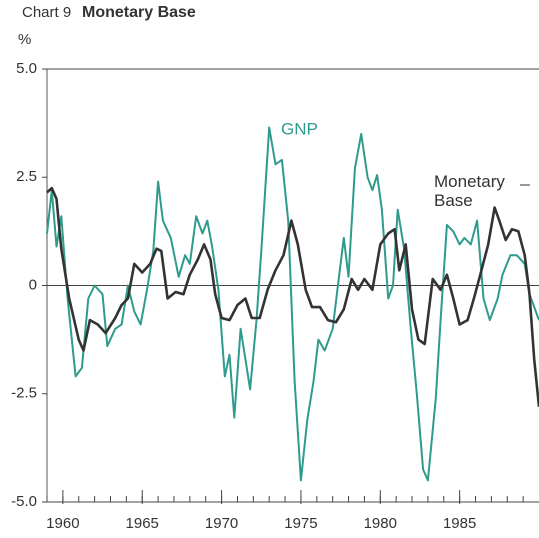  I want to click on y-tick-label: 0, so click(33, 284).